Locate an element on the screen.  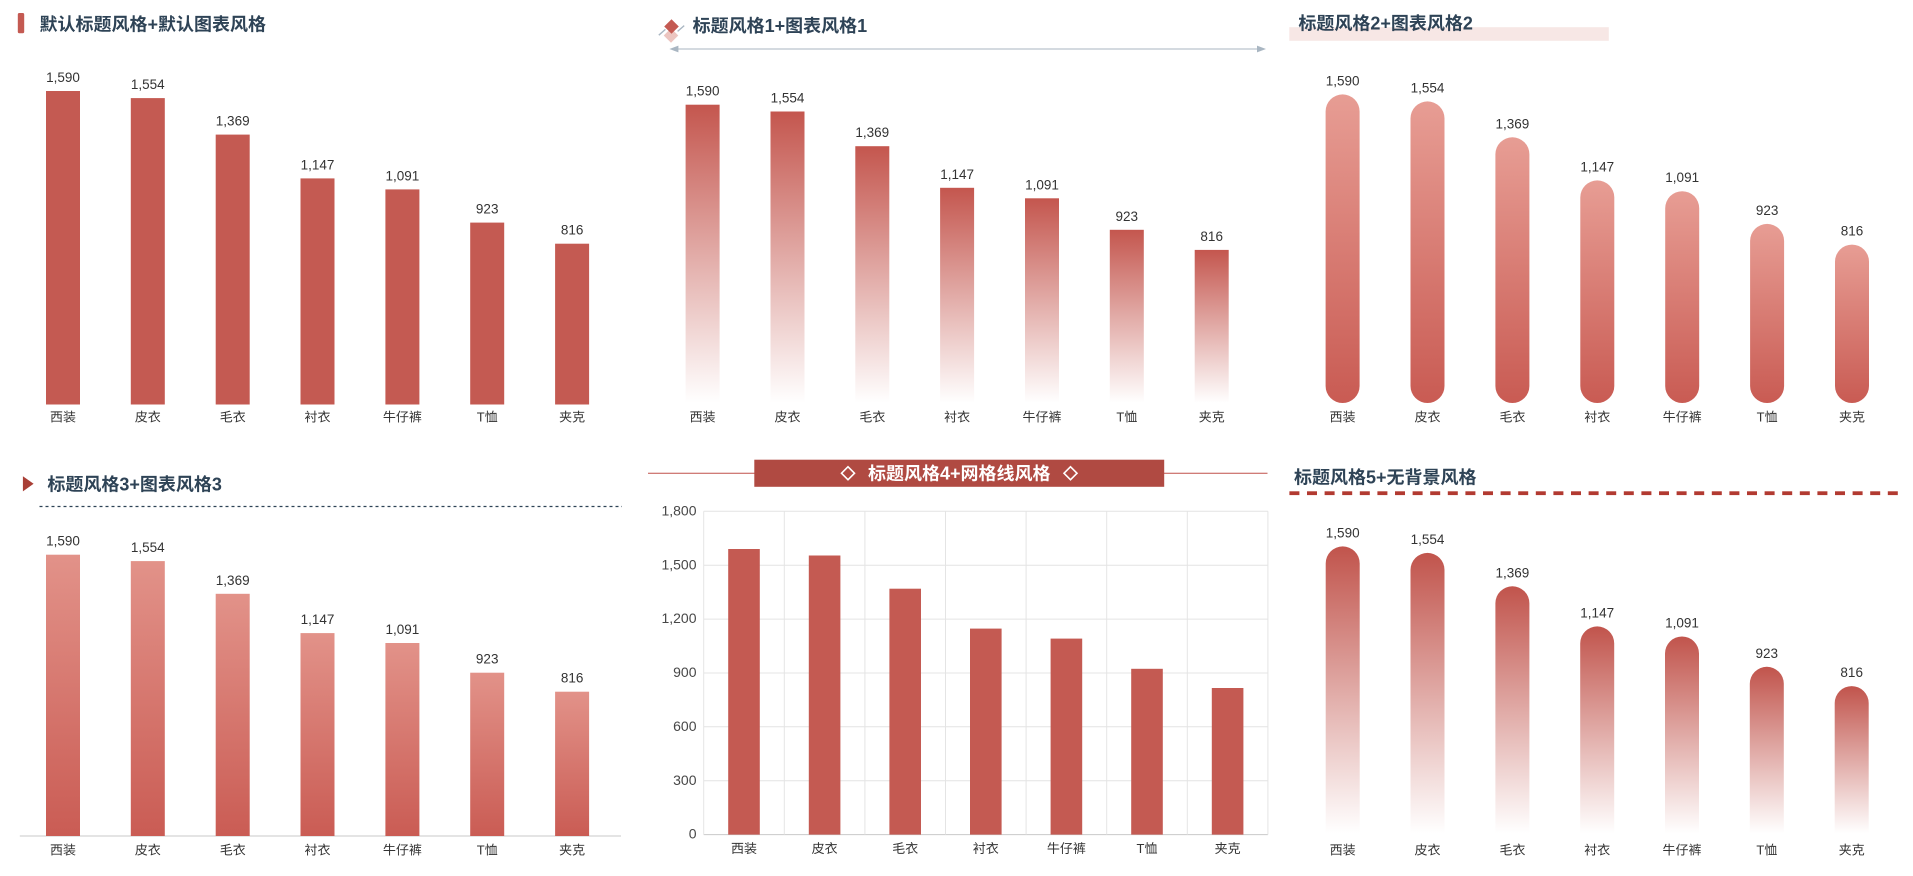
svg-text: 1,200 is located at coordinates (678, 618).